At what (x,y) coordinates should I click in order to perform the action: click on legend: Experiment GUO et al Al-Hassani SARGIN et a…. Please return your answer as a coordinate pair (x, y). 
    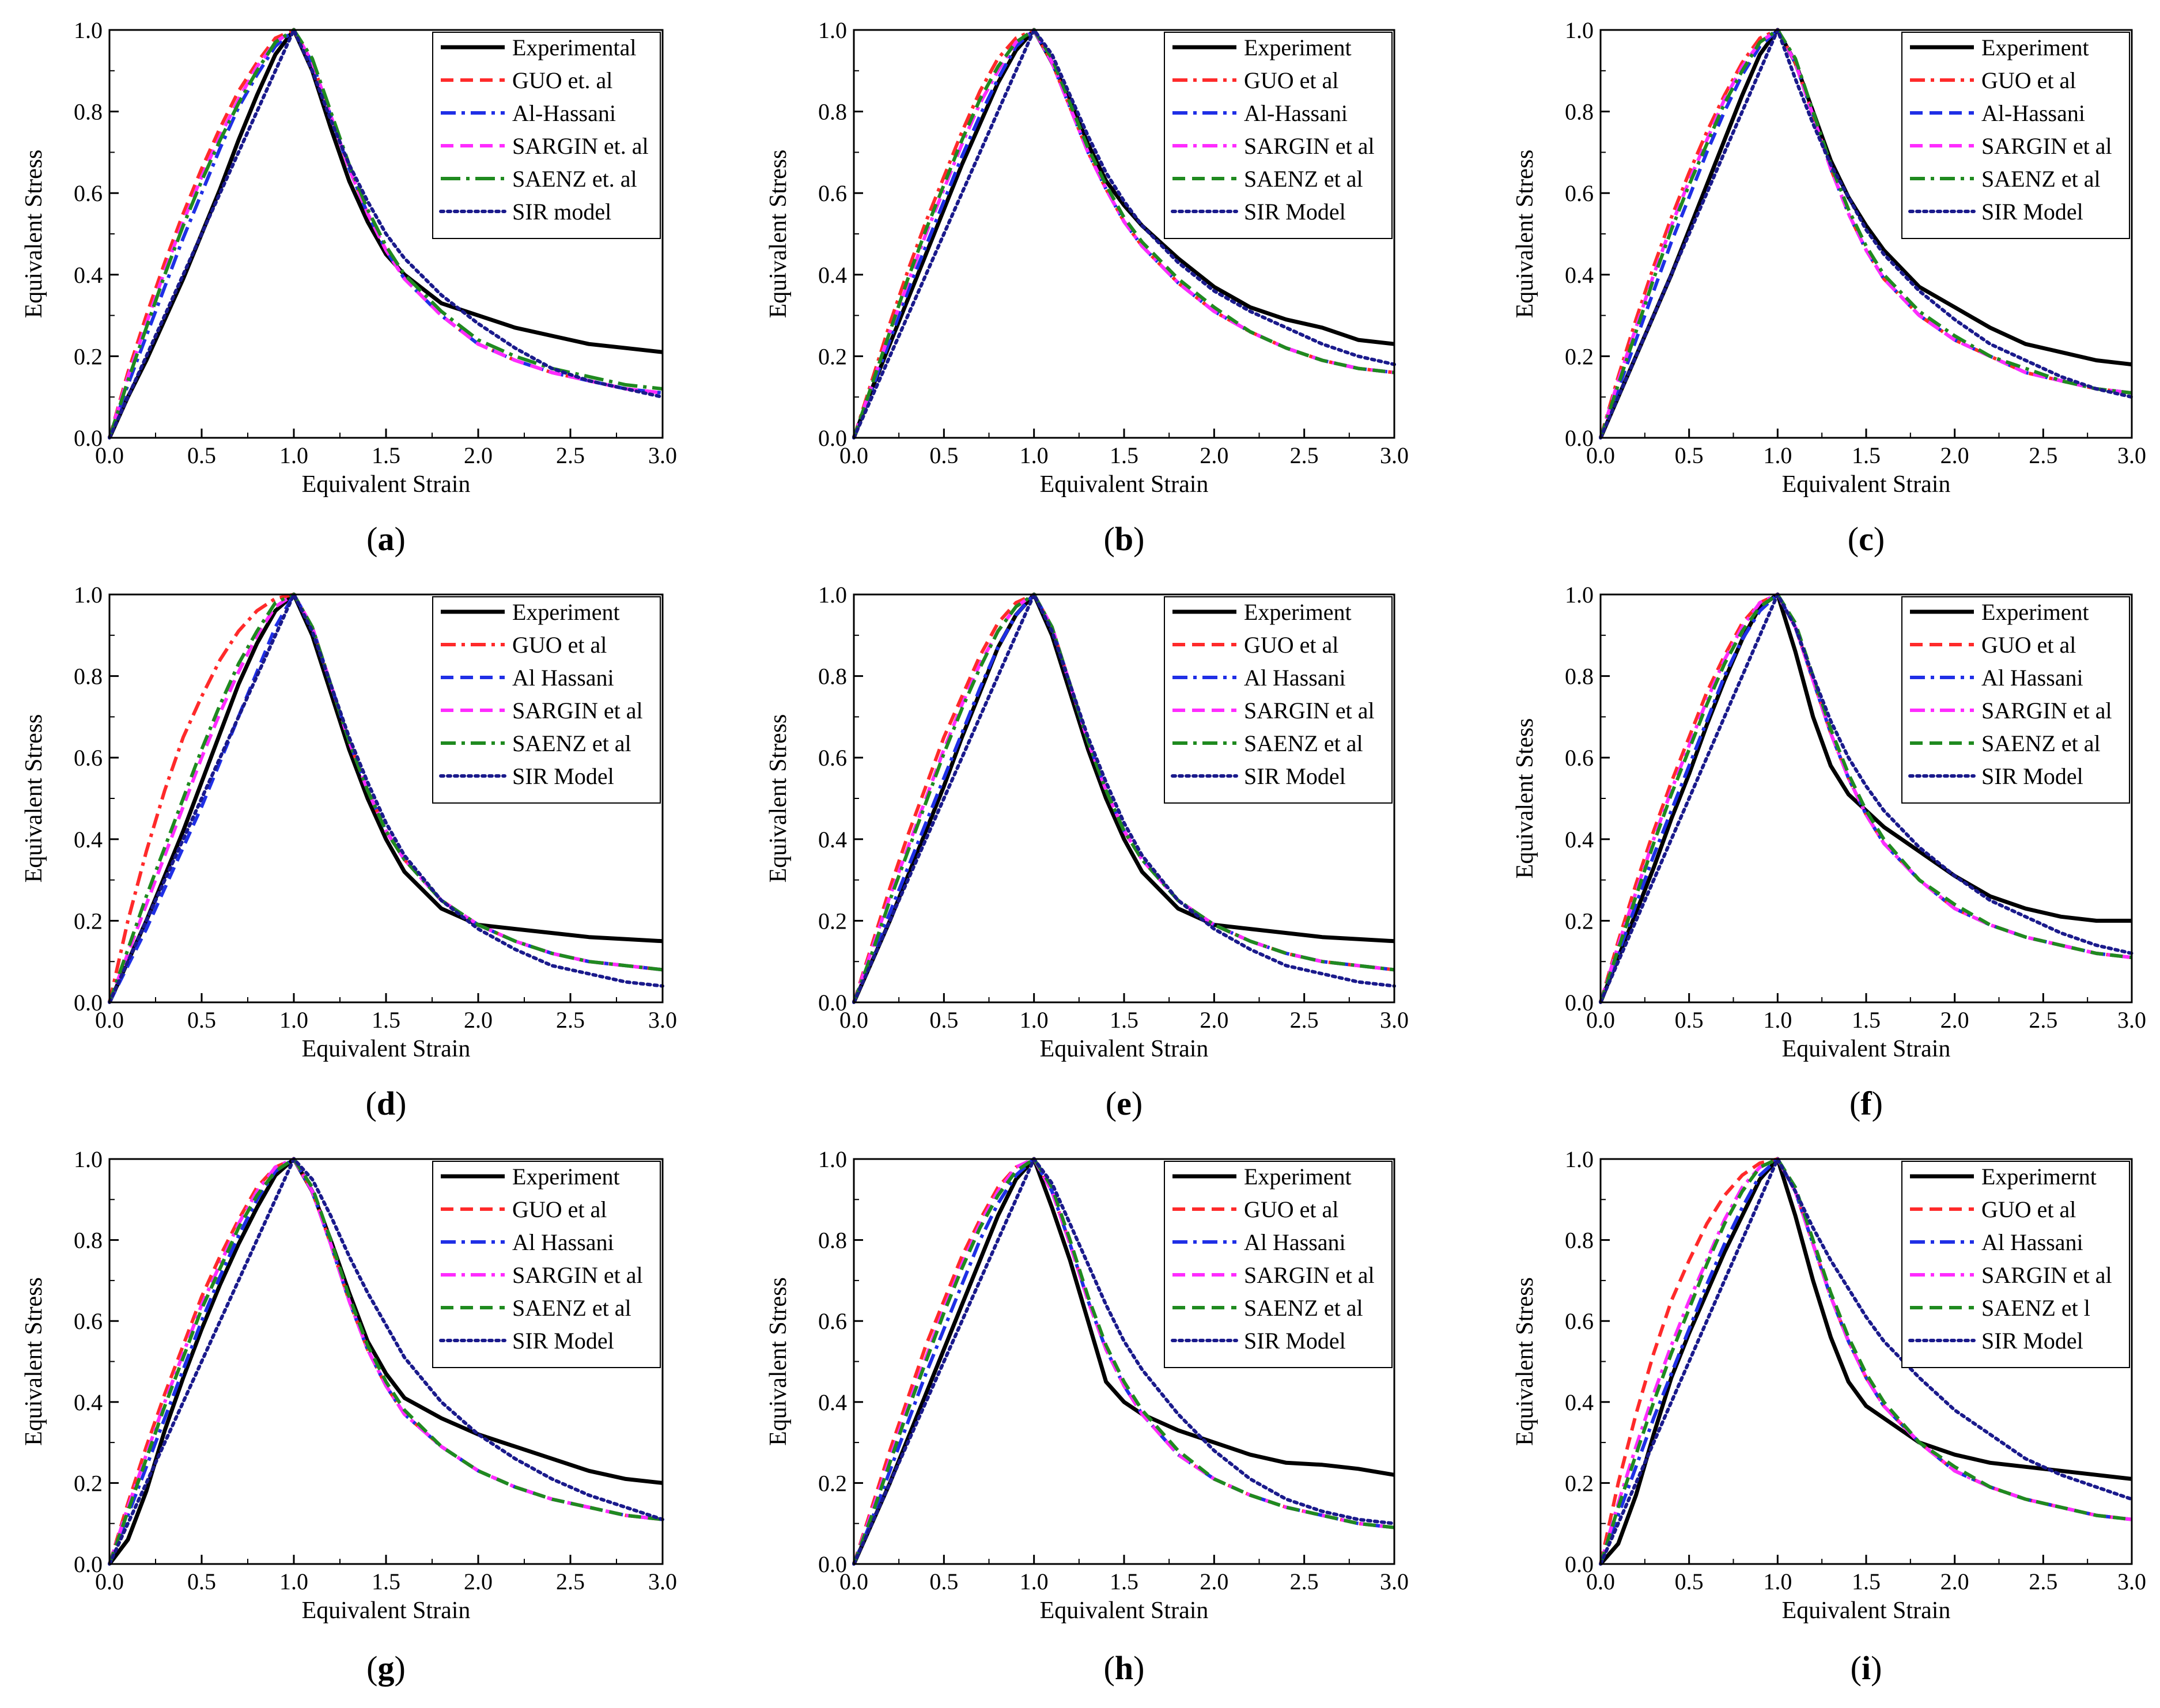
    Looking at the image, I should click on (1278, 135).